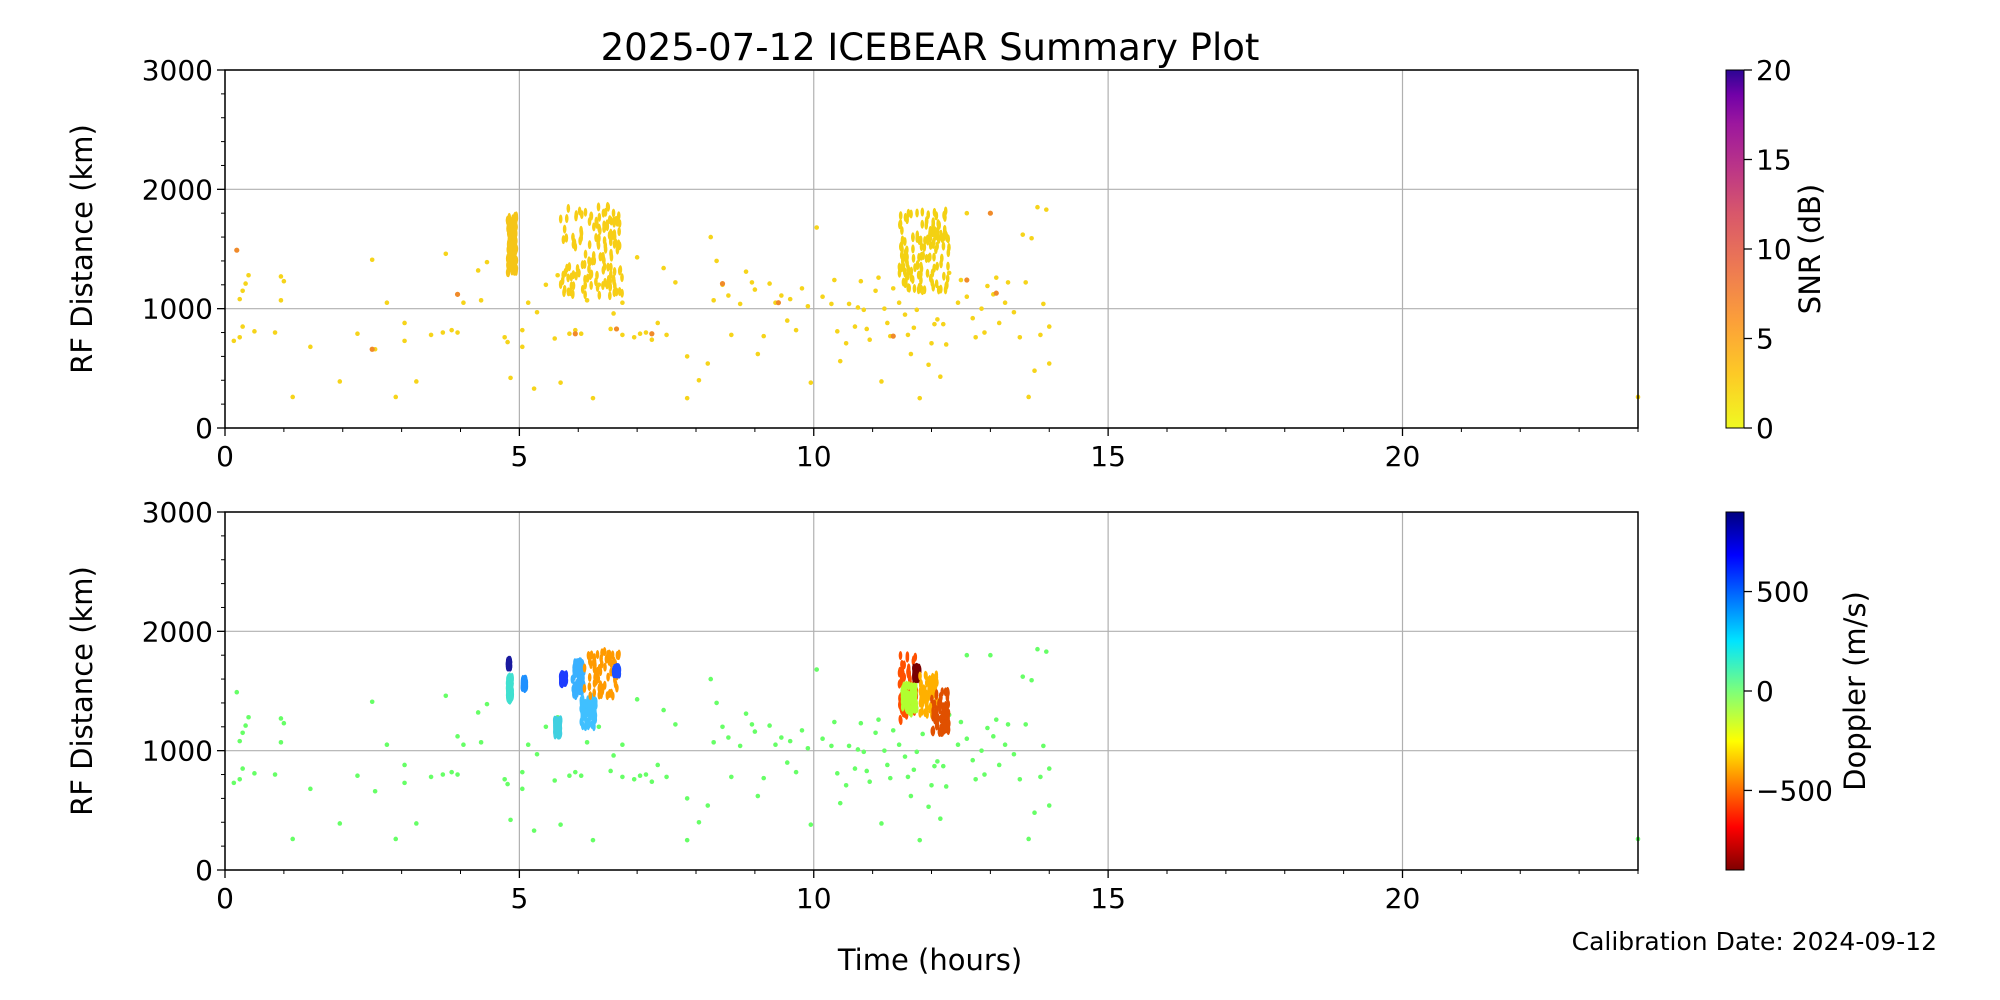 The height and width of the screenshot is (1000, 2000). I want to click on colorbar-tick-label: 10, so click(1774, 249).